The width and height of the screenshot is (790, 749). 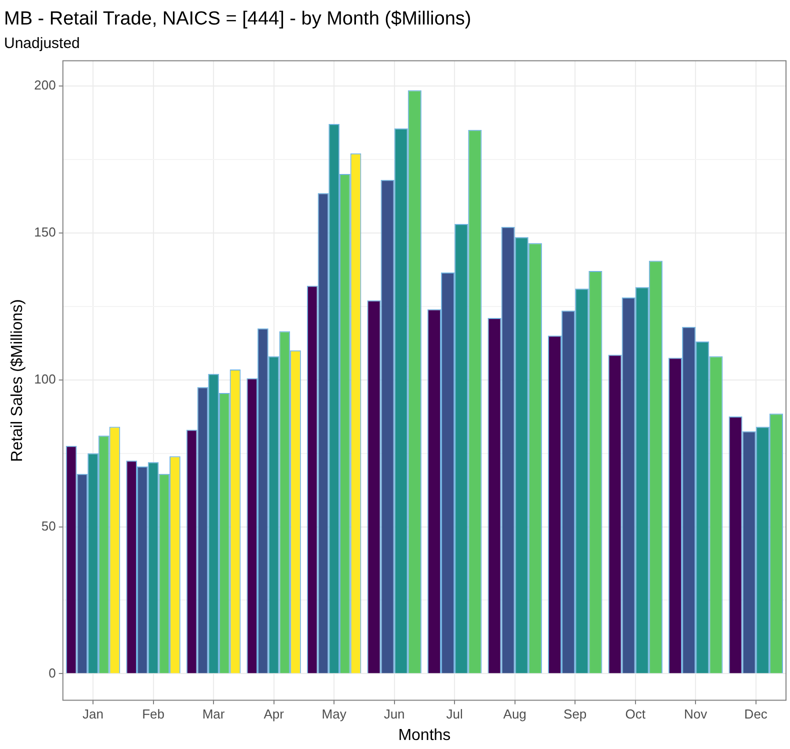 What do you see at coordinates (238, 19) in the screenshot?
I see `chart-title: MB - Retail Trade, NAICS = [444] - by Month ($Millions)` at bounding box center [238, 19].